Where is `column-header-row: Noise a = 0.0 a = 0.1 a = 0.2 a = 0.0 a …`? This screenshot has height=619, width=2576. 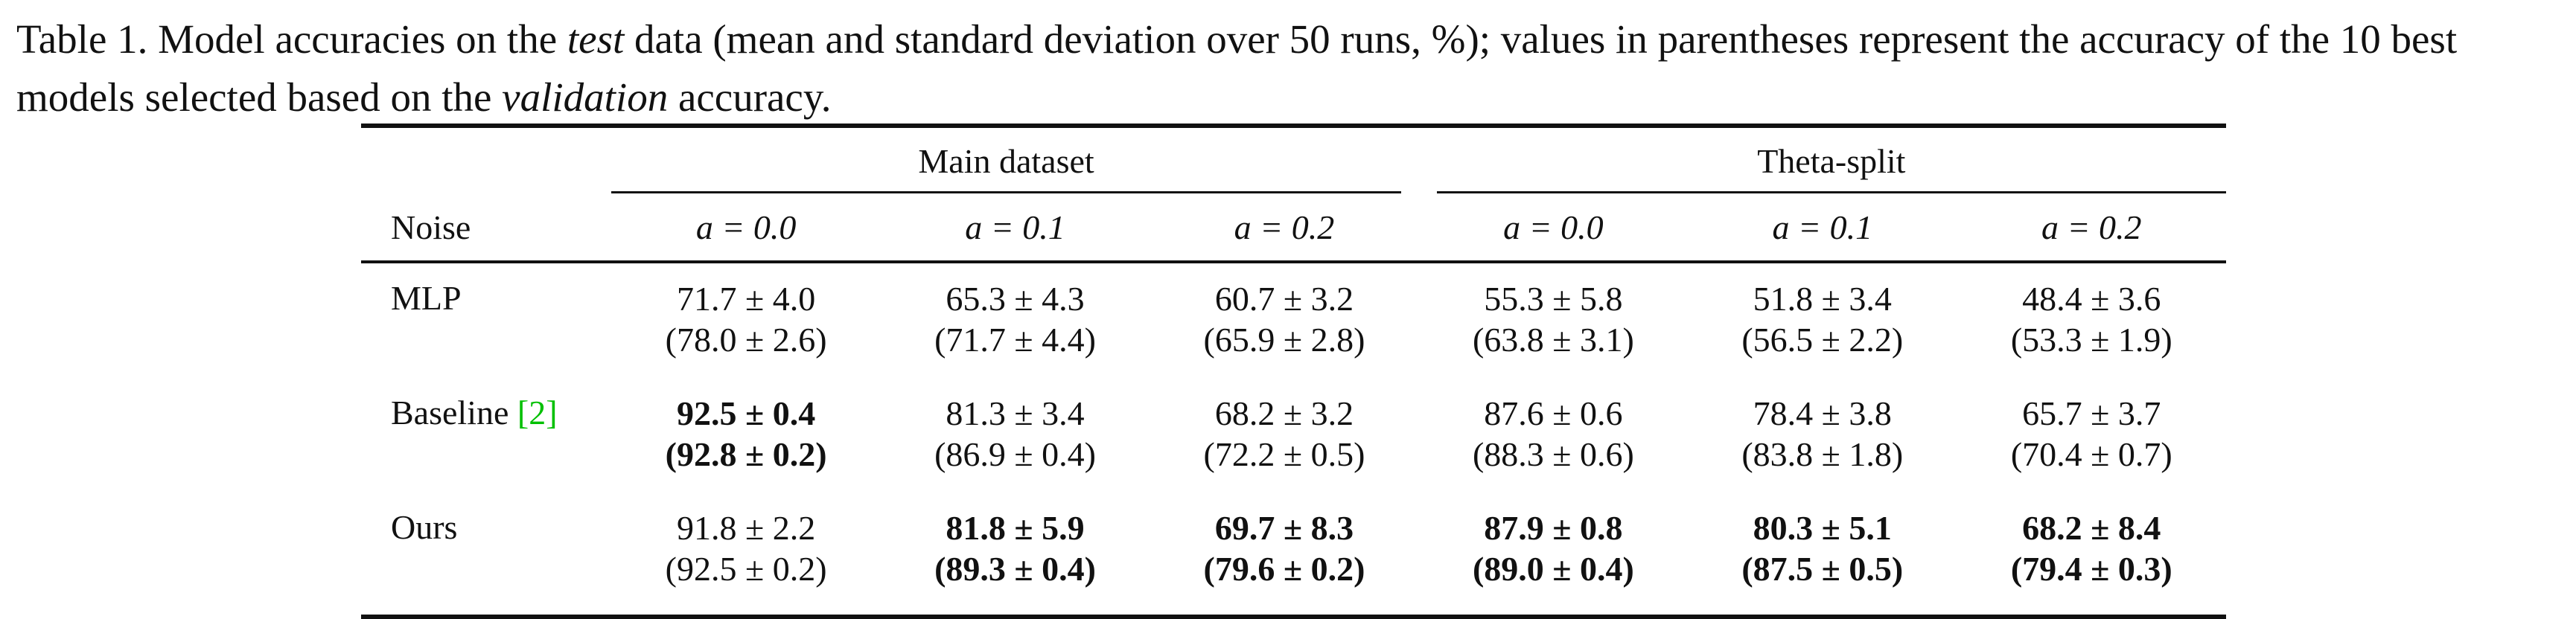 column-header-row: Noise a = 0.0 a = 0.1 a = 0.2 a = 0.0 a … is located at coordinates (1293, 228).